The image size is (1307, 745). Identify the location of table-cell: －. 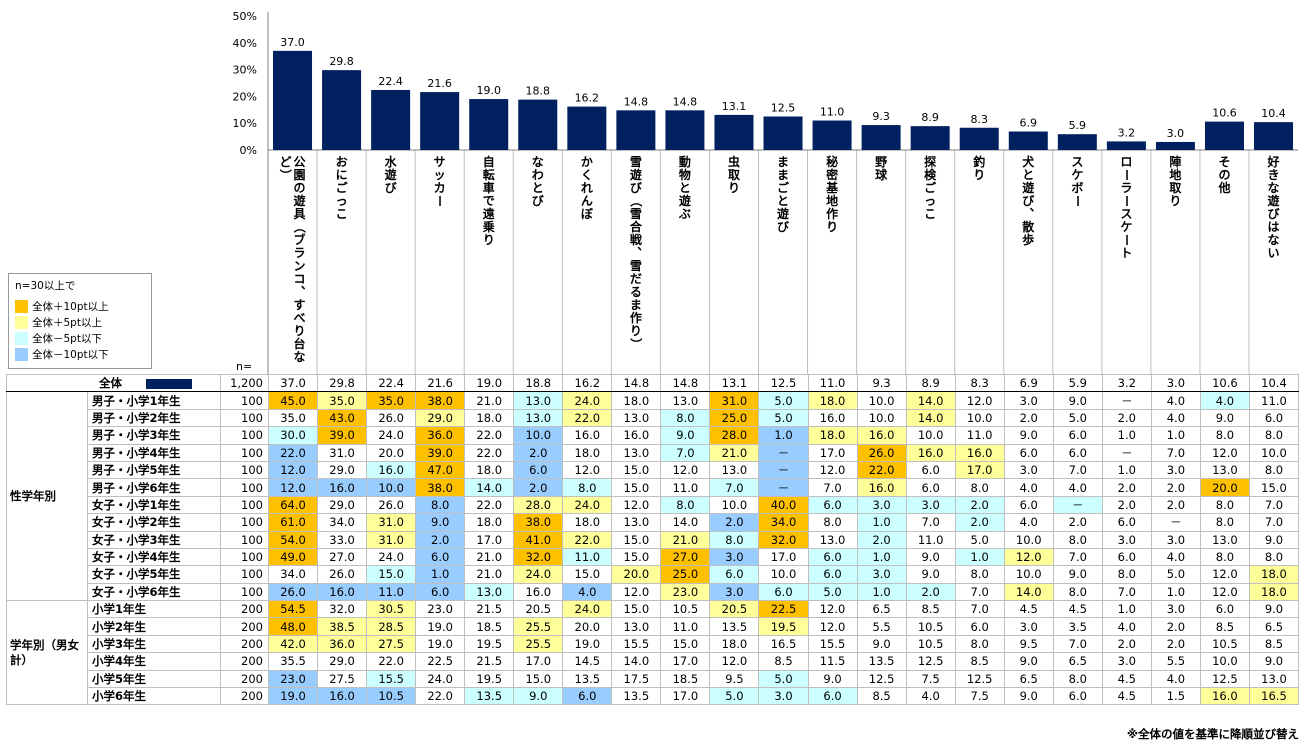
(1175, 522).